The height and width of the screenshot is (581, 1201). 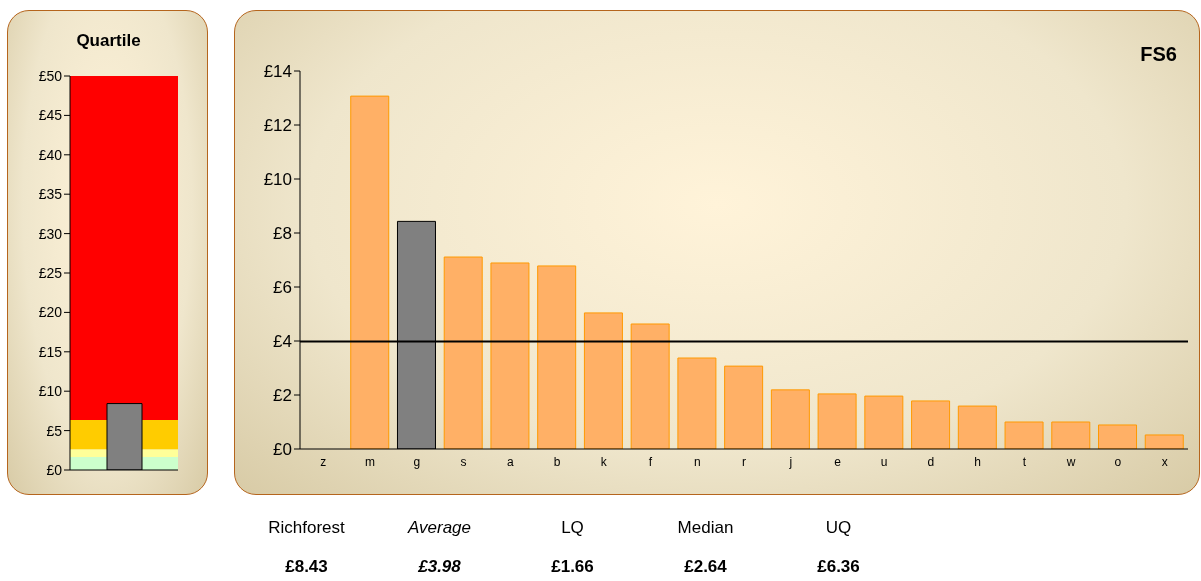 What do you see at coordinates (50, 194) in the screenshot?
I see `y-tick-label: £35` at bounding box center [50, 194].